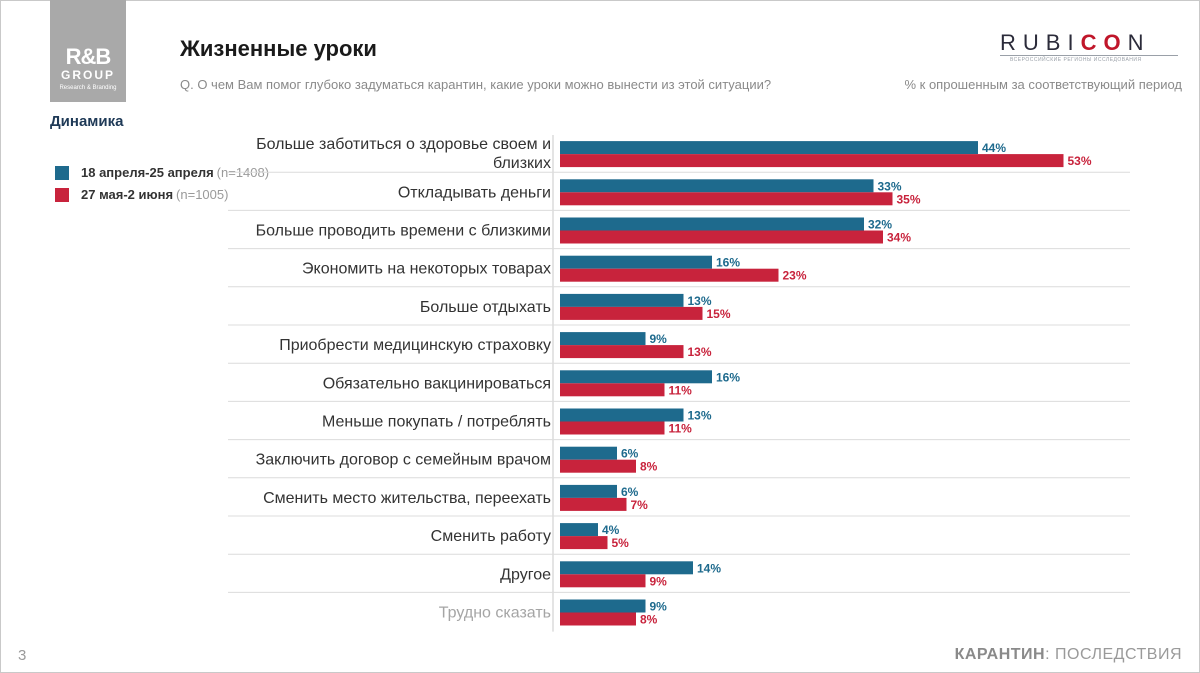 The width and height of the screenshot is (1200, 673). Describe the element at coordinates (415, 345) in the screenshot. I see `category-label: Приобрести медицинскую страховку` at that location.